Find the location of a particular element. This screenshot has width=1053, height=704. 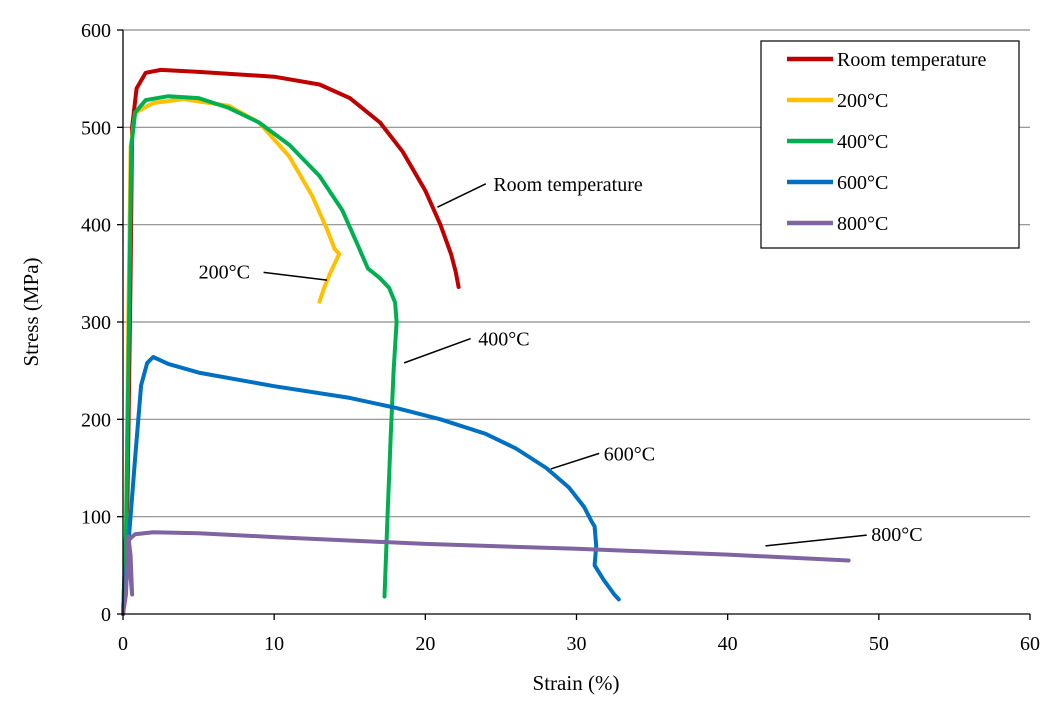

annotation-label: Room temperature is located at coordinates (568, 185).